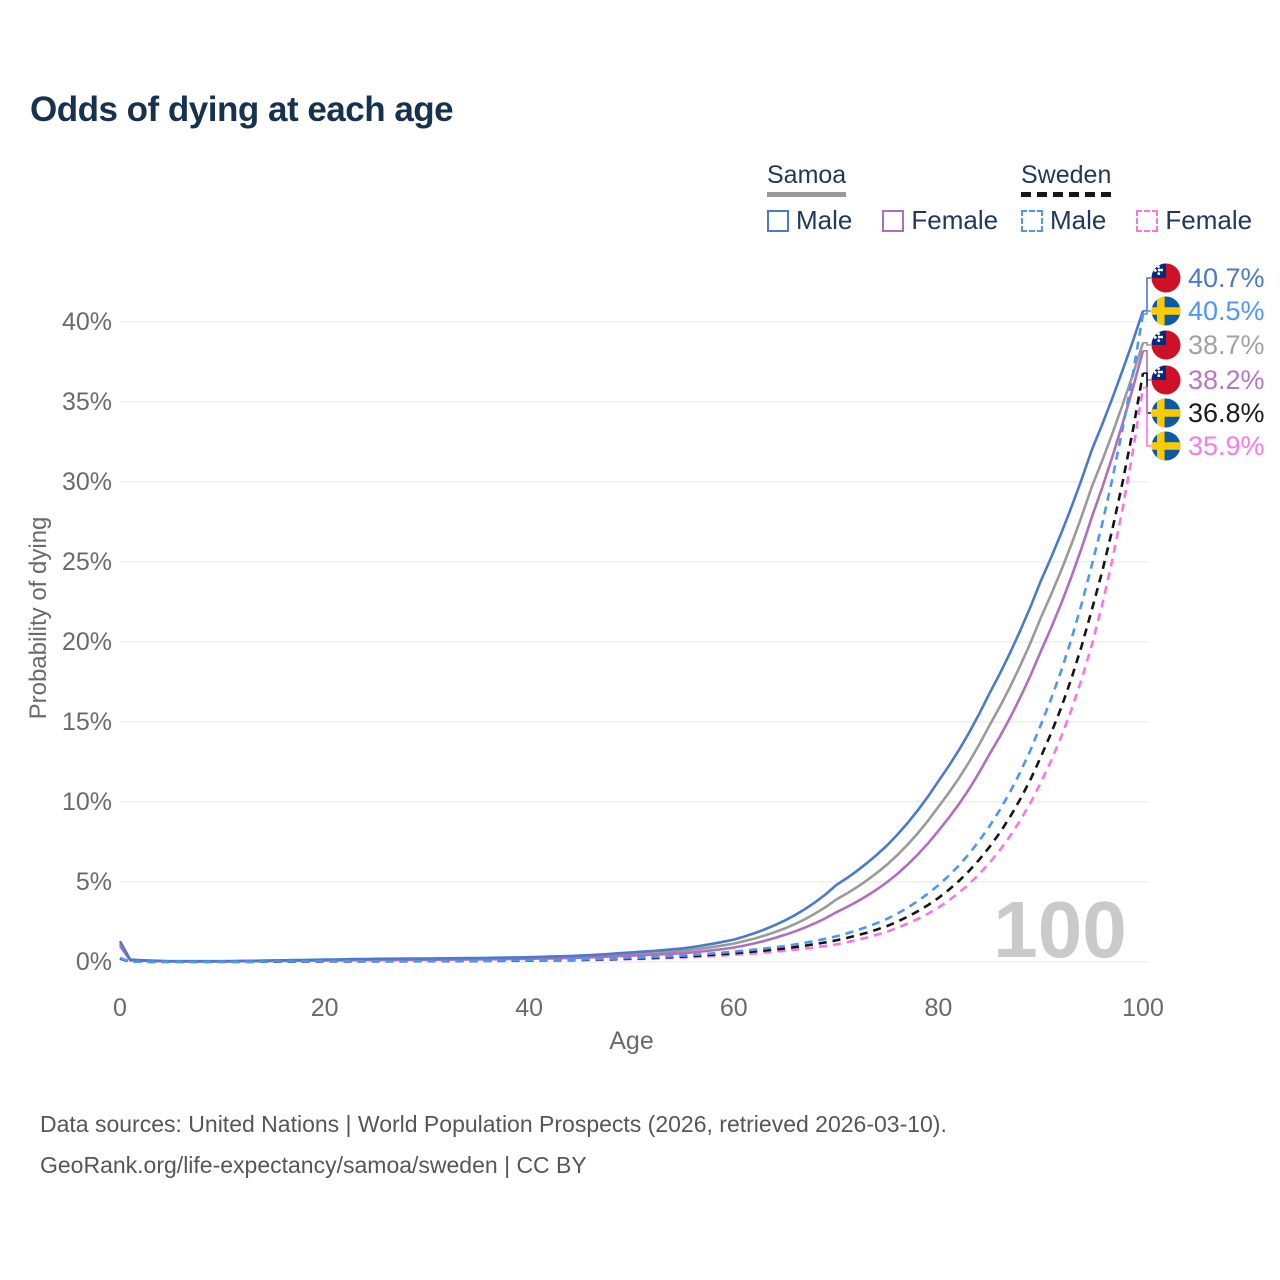 The height and width of the screenshot is (1280, 1280). Describe the element at coordinates (1226, 311) in the screenshot. I see `end-label-sweden-male: 40.5%` at that location.